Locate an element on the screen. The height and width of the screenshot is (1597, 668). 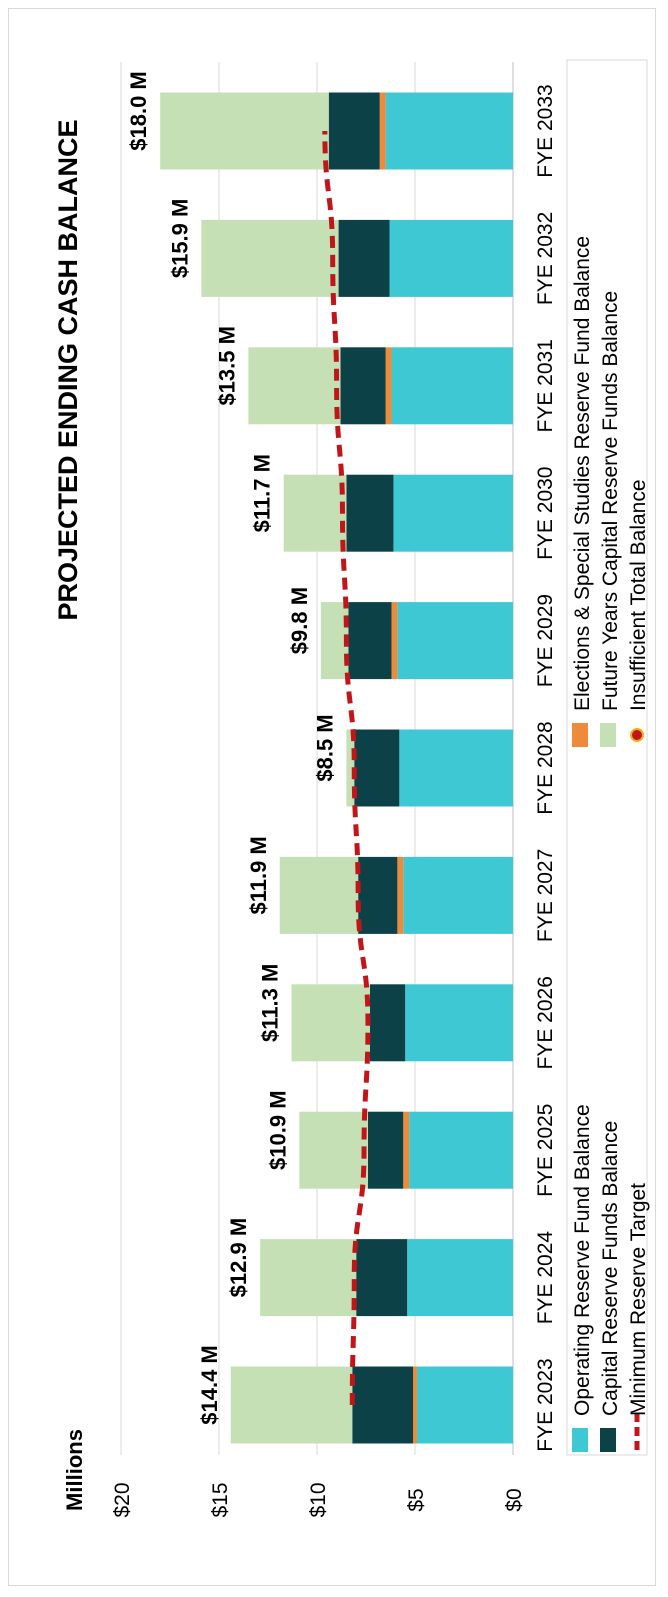
legend-label: Insufficient Total Balance is located at coordinates (638, 595).